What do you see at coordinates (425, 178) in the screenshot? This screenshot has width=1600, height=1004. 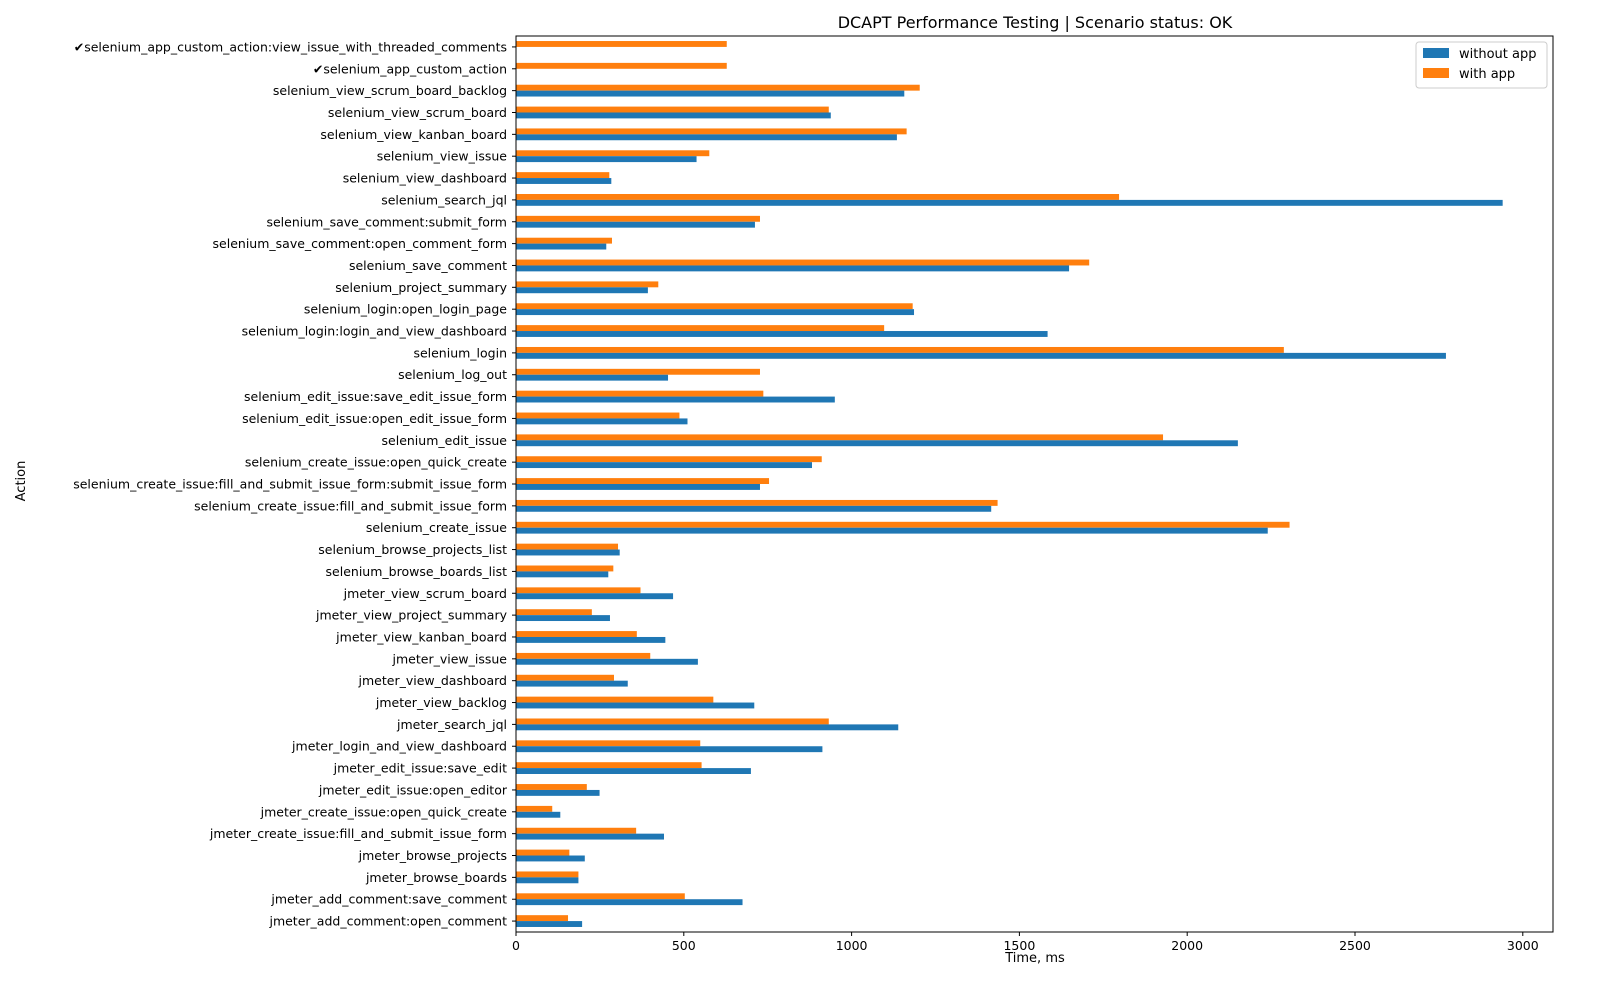 I see `y-tick-label: selenium_view_dashboard` at bounding box center [425, 178].